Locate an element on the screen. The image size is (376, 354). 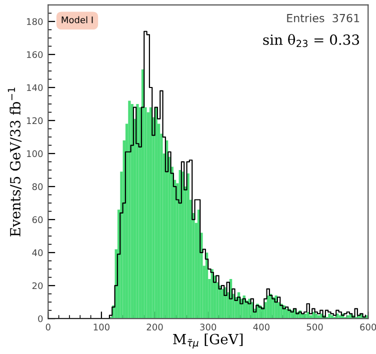
y-axis-title: Events/5 GeV/33 fb$^{−1}$ is located at coordinates (15, 162).